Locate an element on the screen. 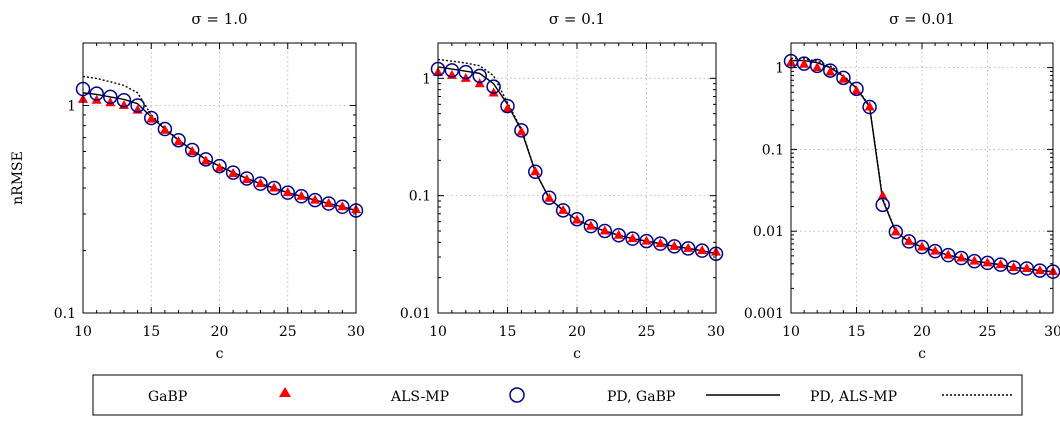 The height and width of the screenshot is (427, 1060). x-tick-label: 25 is located at coordinates (647, 332).